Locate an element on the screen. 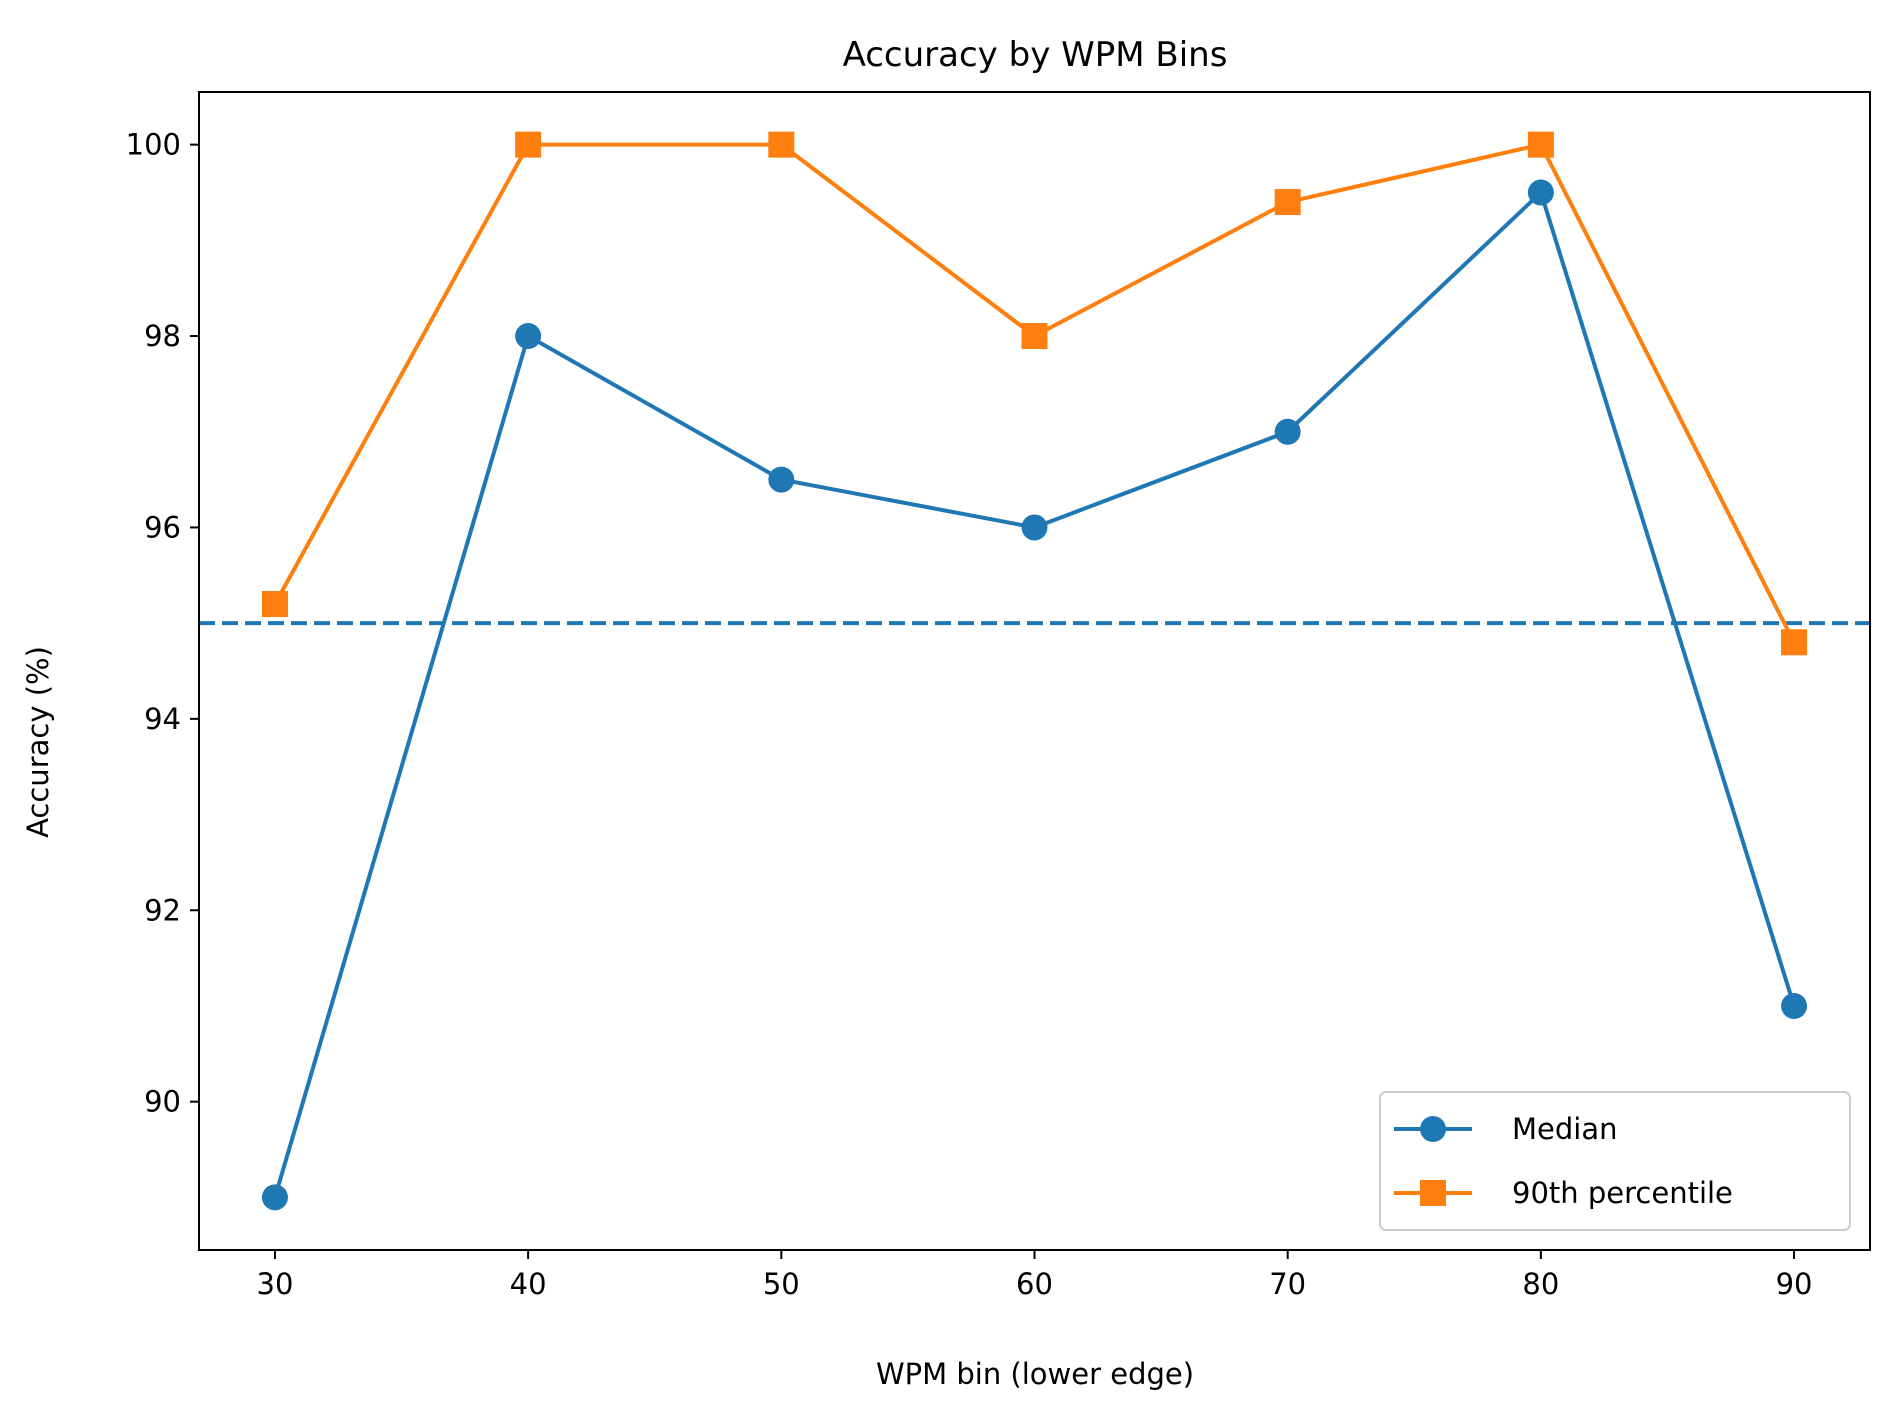 The height and width of the screenshot is (1406, 1890). legend: Median 90th percentile is located at coordinates (1615, 1161).